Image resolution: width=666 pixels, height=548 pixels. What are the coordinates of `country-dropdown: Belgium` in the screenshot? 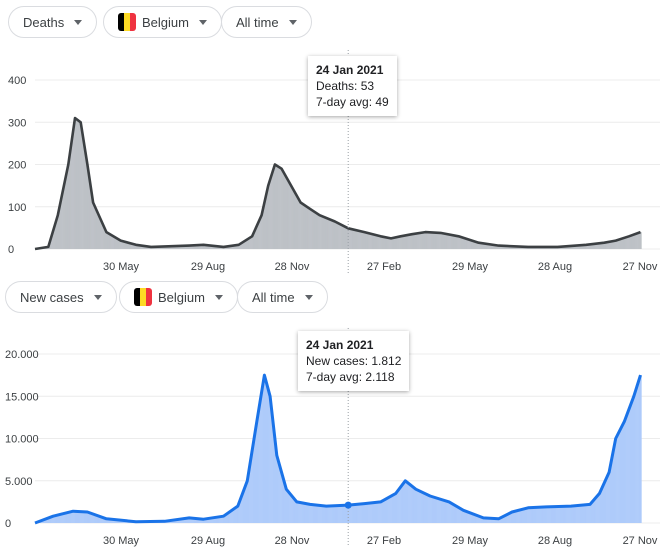 It's located at (162, 22).